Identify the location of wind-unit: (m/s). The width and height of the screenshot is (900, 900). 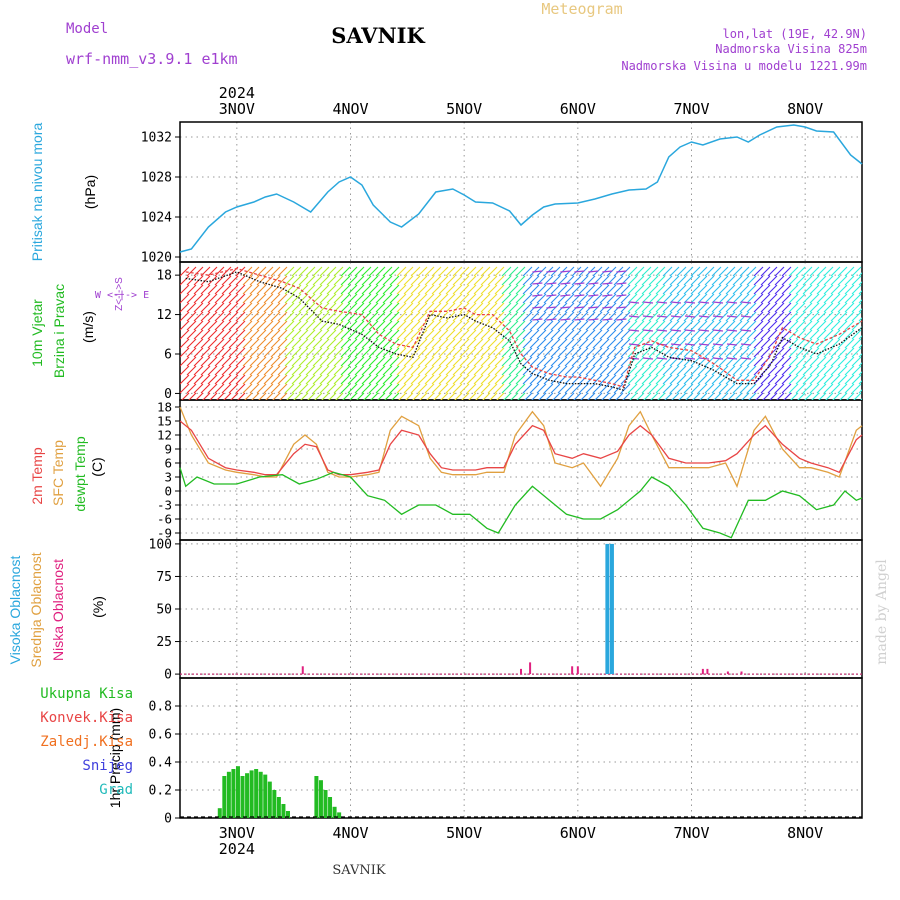
(88, 327).